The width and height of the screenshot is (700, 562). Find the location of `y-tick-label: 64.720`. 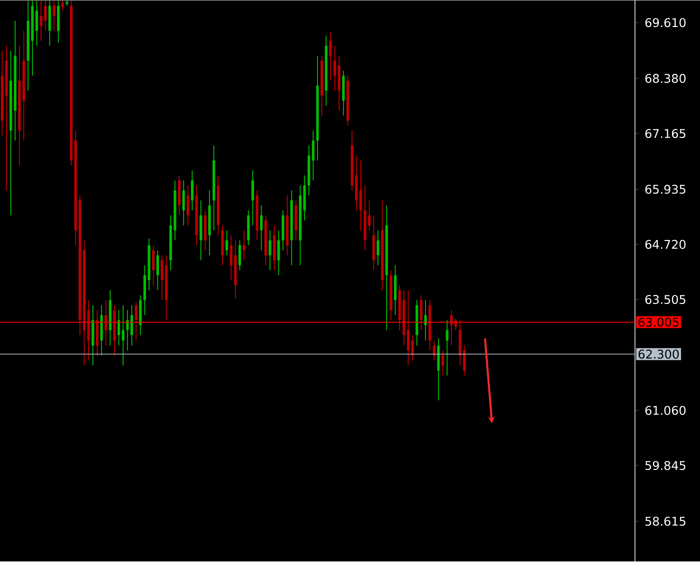

y-tick-label: 64.720 is located at coordinates (665, 245).